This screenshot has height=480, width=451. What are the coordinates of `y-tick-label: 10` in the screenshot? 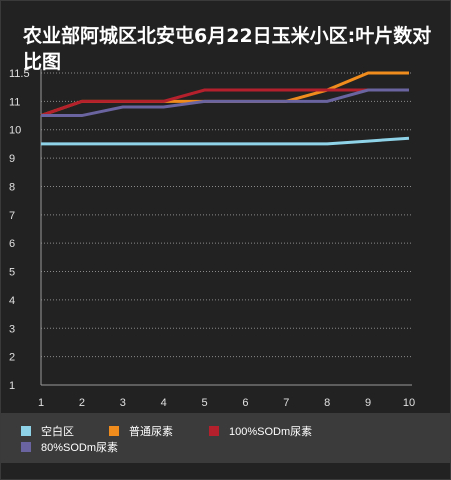 It's located at (15, 131).